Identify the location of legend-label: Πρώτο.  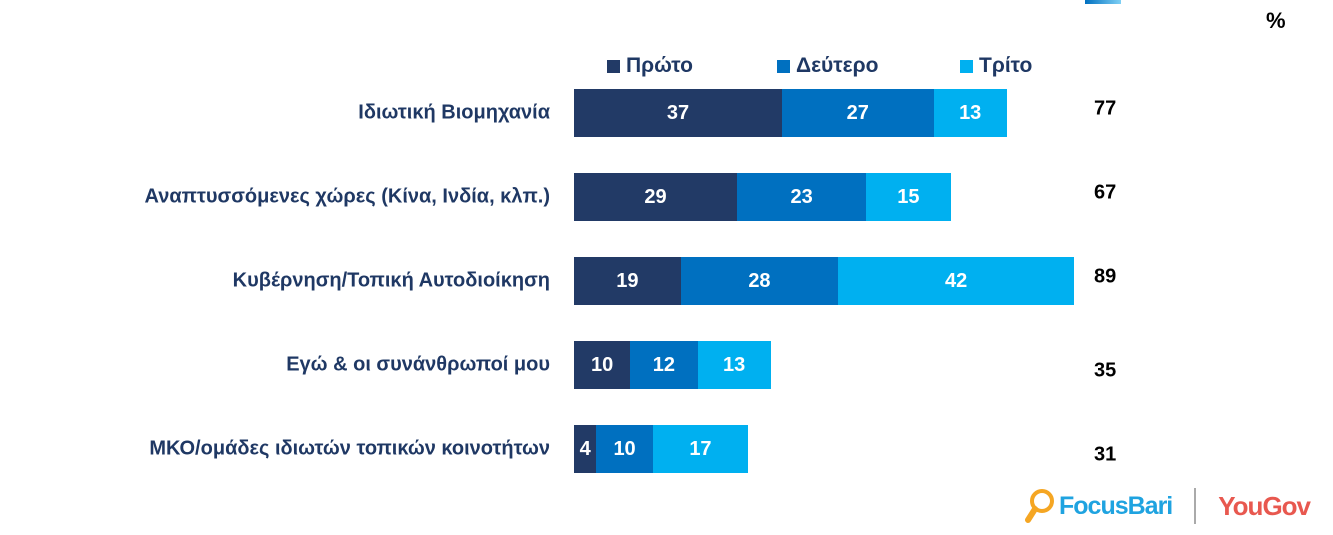
(659, 65).